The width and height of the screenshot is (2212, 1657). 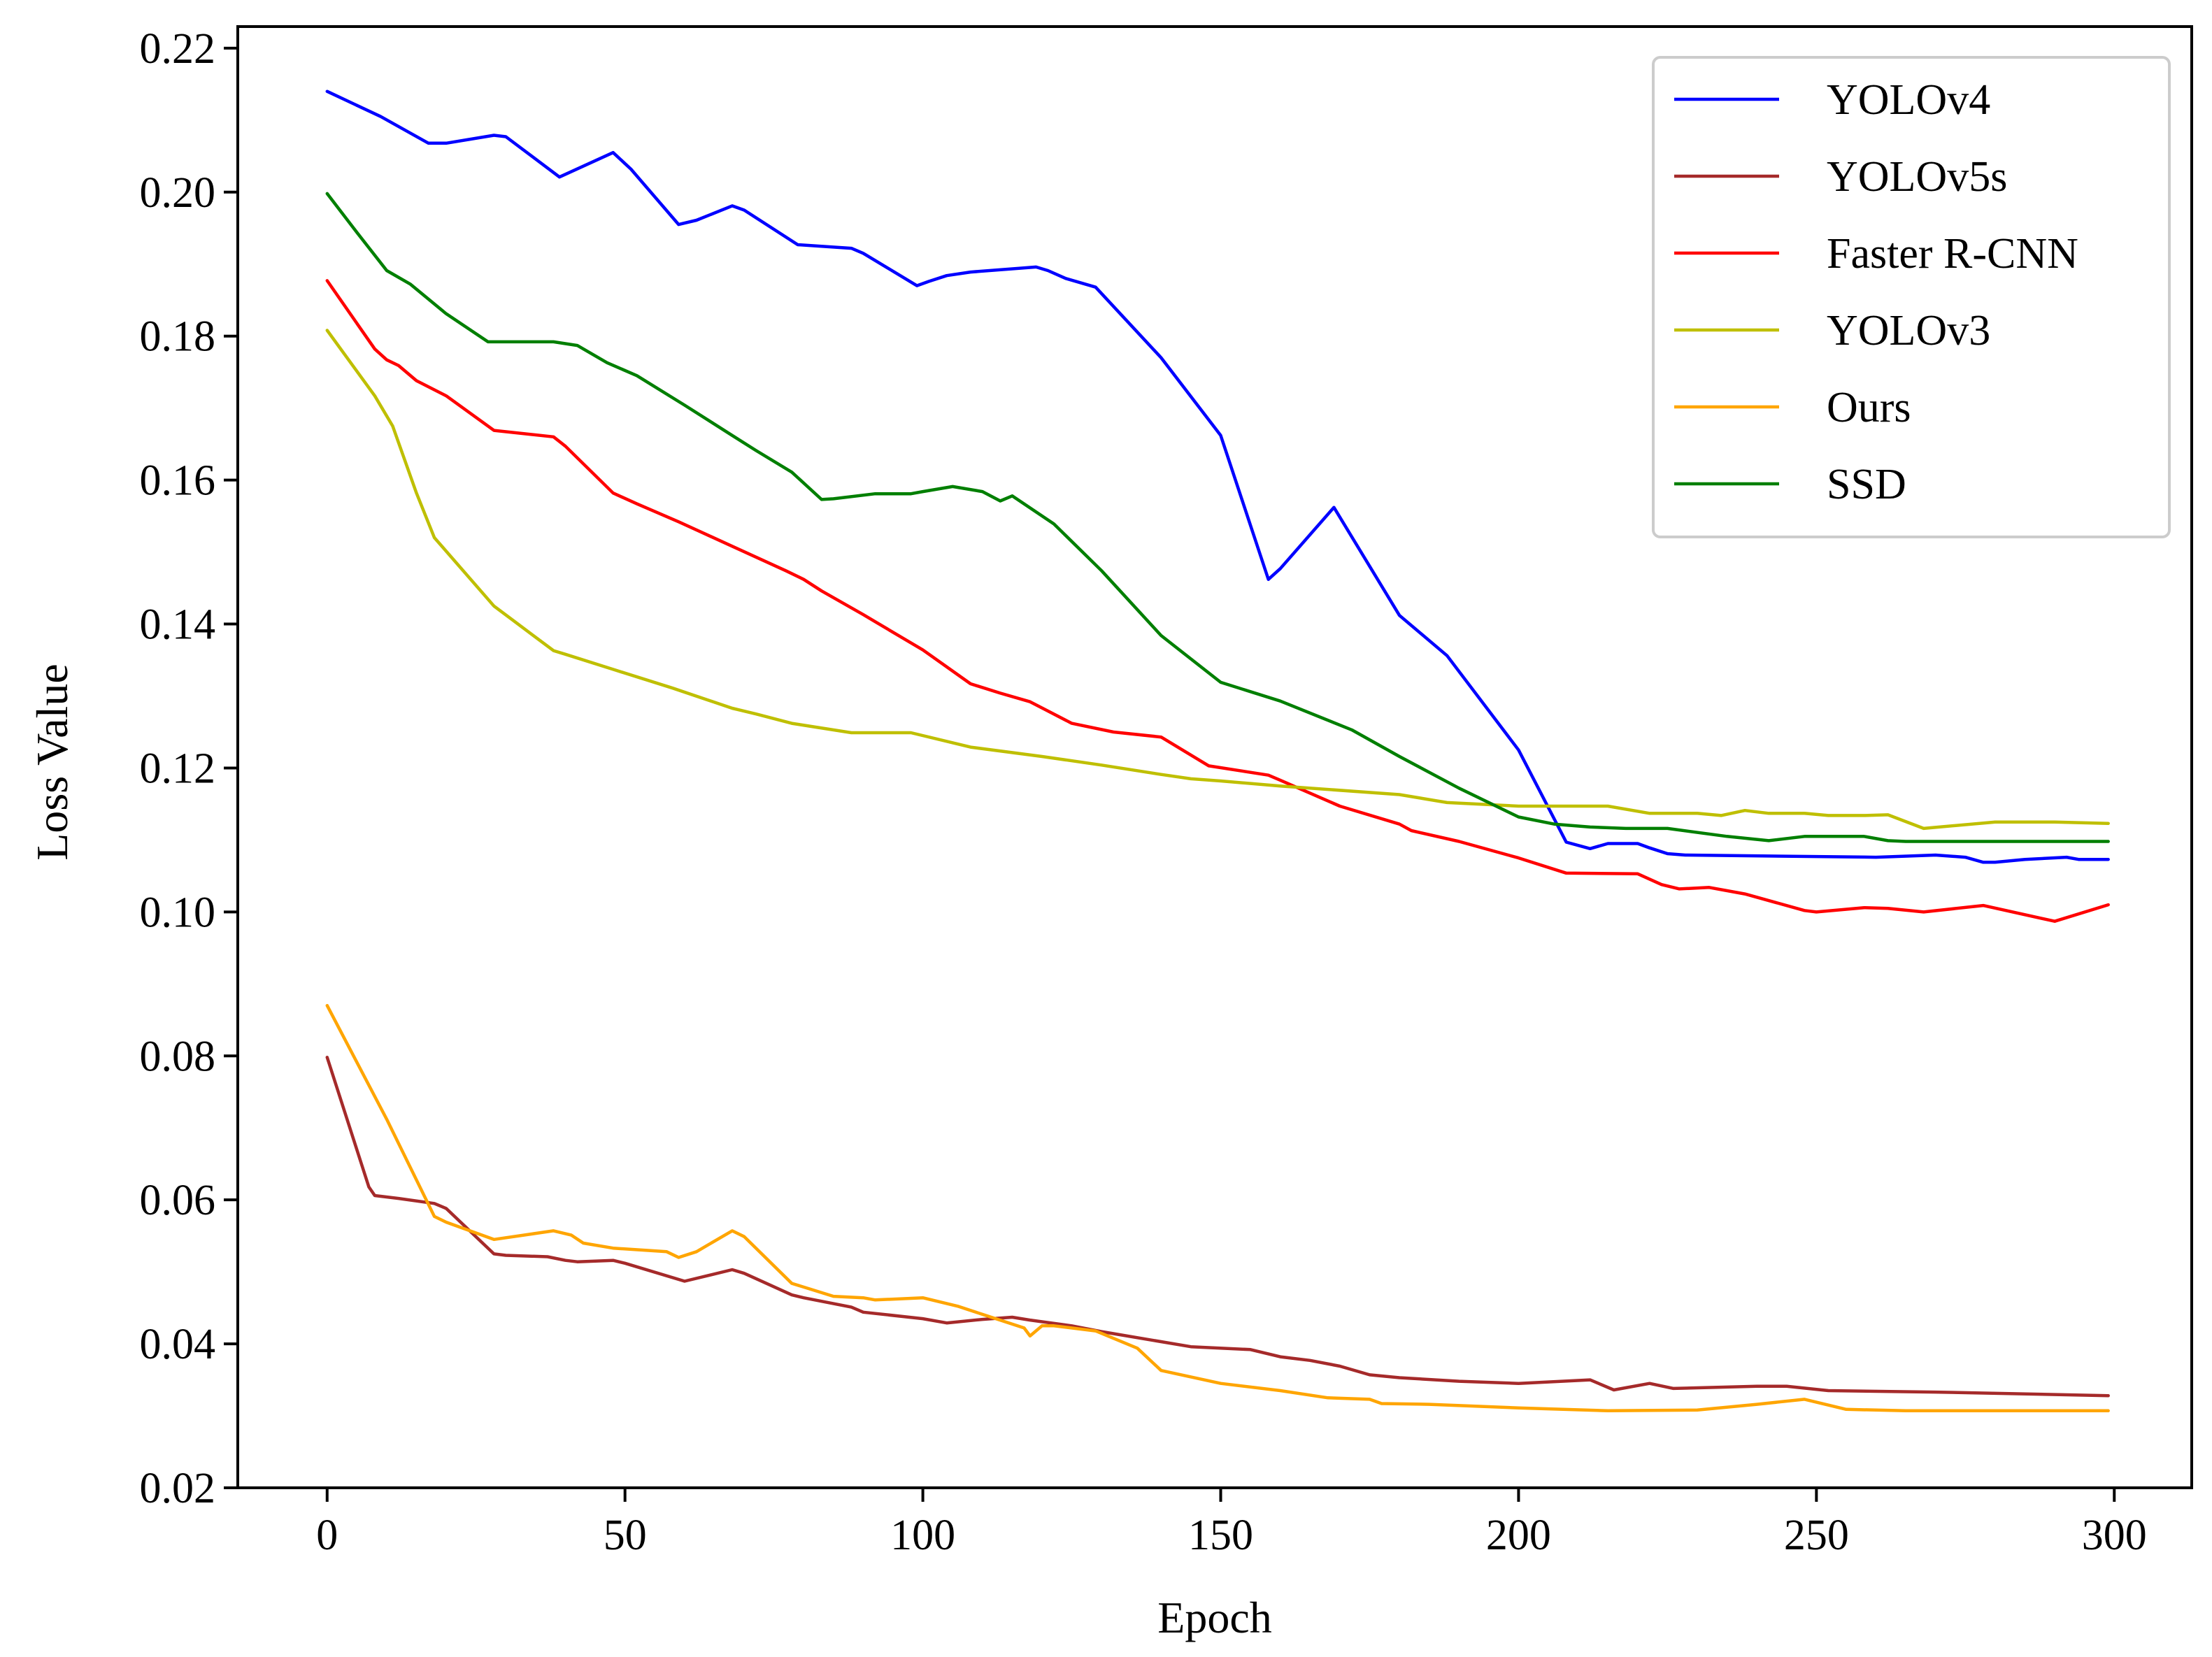 I want to click on legend-box, so click(x=1911, y=297).